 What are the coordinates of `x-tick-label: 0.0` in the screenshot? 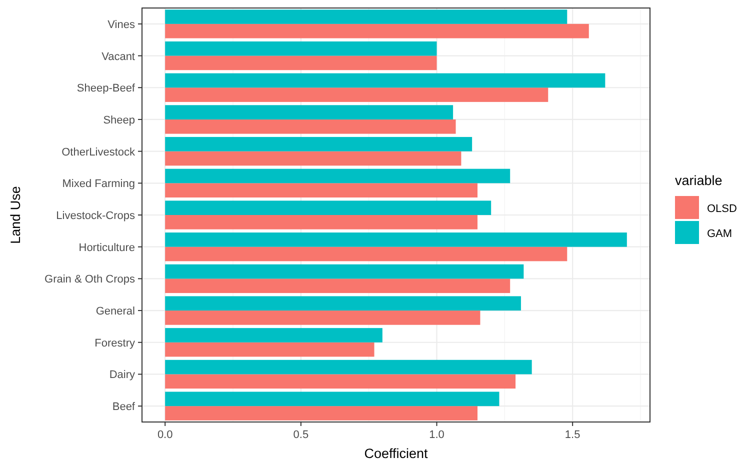 It's located at (165, 435).